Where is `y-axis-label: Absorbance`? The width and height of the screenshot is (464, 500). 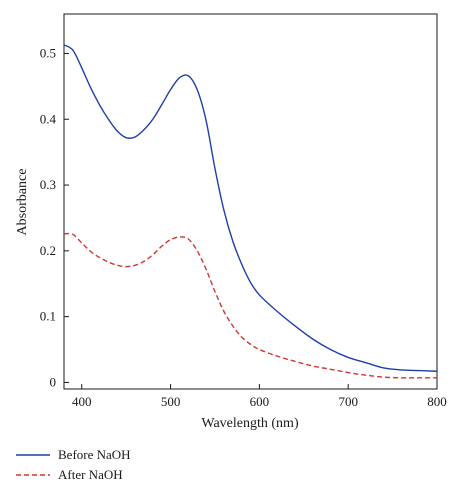
y-axis-label: Absorbance is located at coordinates (22, 202).